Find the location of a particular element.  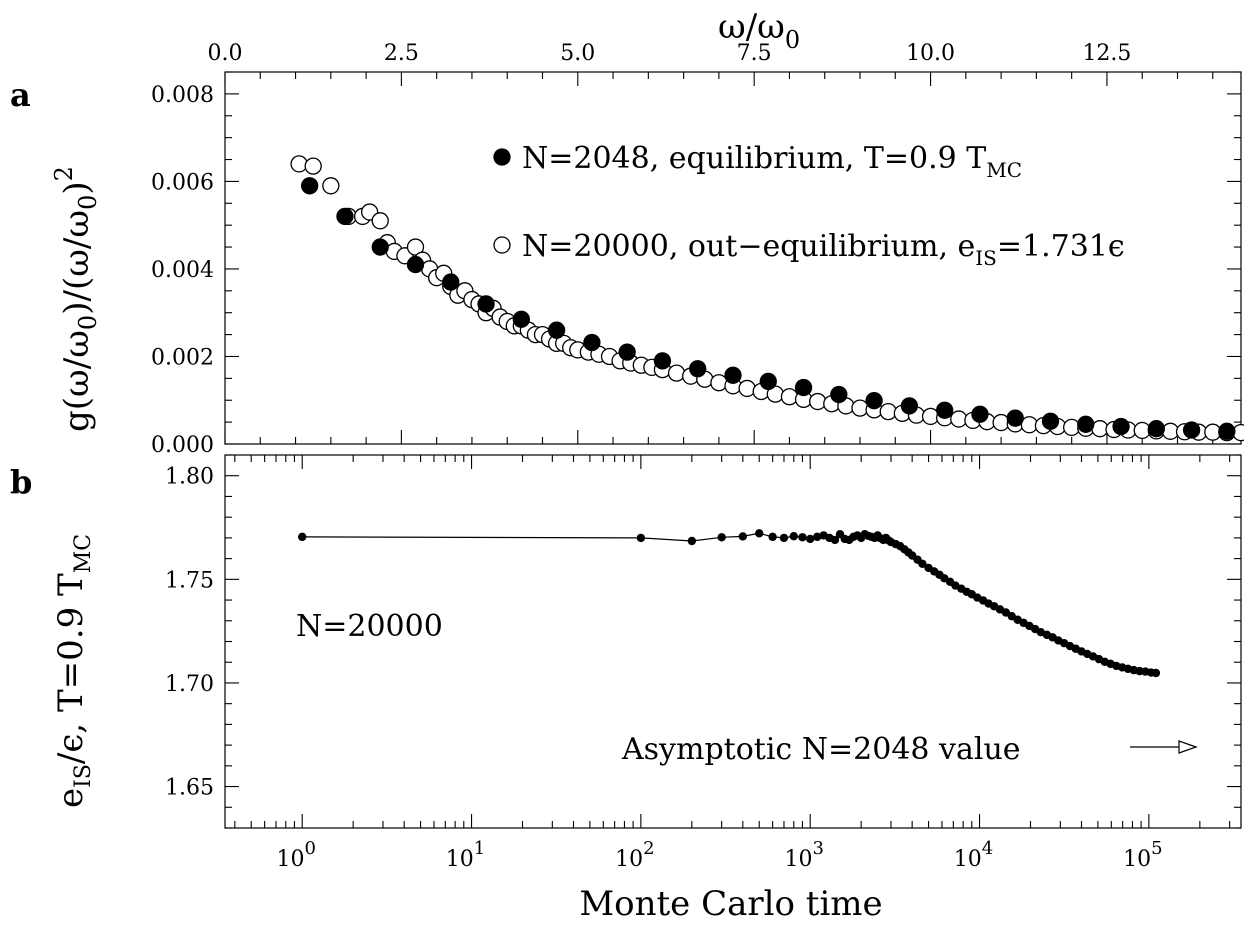

panel-b-x-tick-label: 10⁵ is located at coordinates (1142, 855).